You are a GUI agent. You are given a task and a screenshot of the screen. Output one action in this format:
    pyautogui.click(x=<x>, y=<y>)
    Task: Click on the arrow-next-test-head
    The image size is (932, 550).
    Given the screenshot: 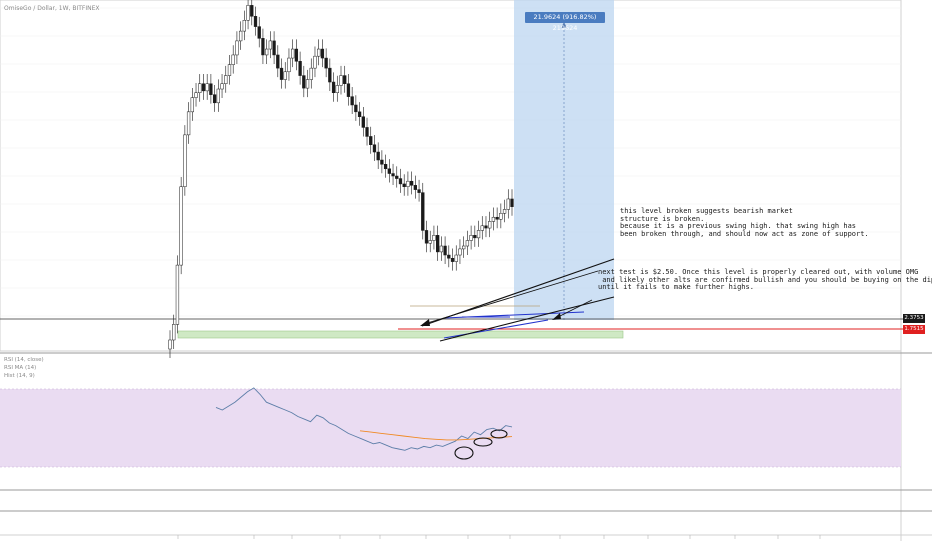 What is the action you would take?
    pyautogui.click(x=556, y=316)
    